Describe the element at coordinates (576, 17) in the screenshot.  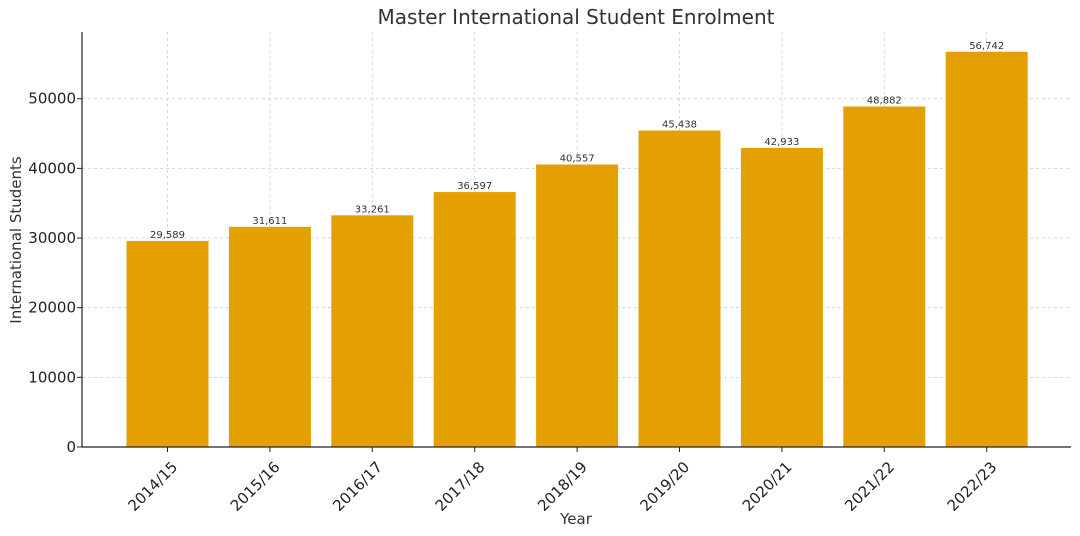
I see `chart-title: Master International Student Enrolment` at that location.